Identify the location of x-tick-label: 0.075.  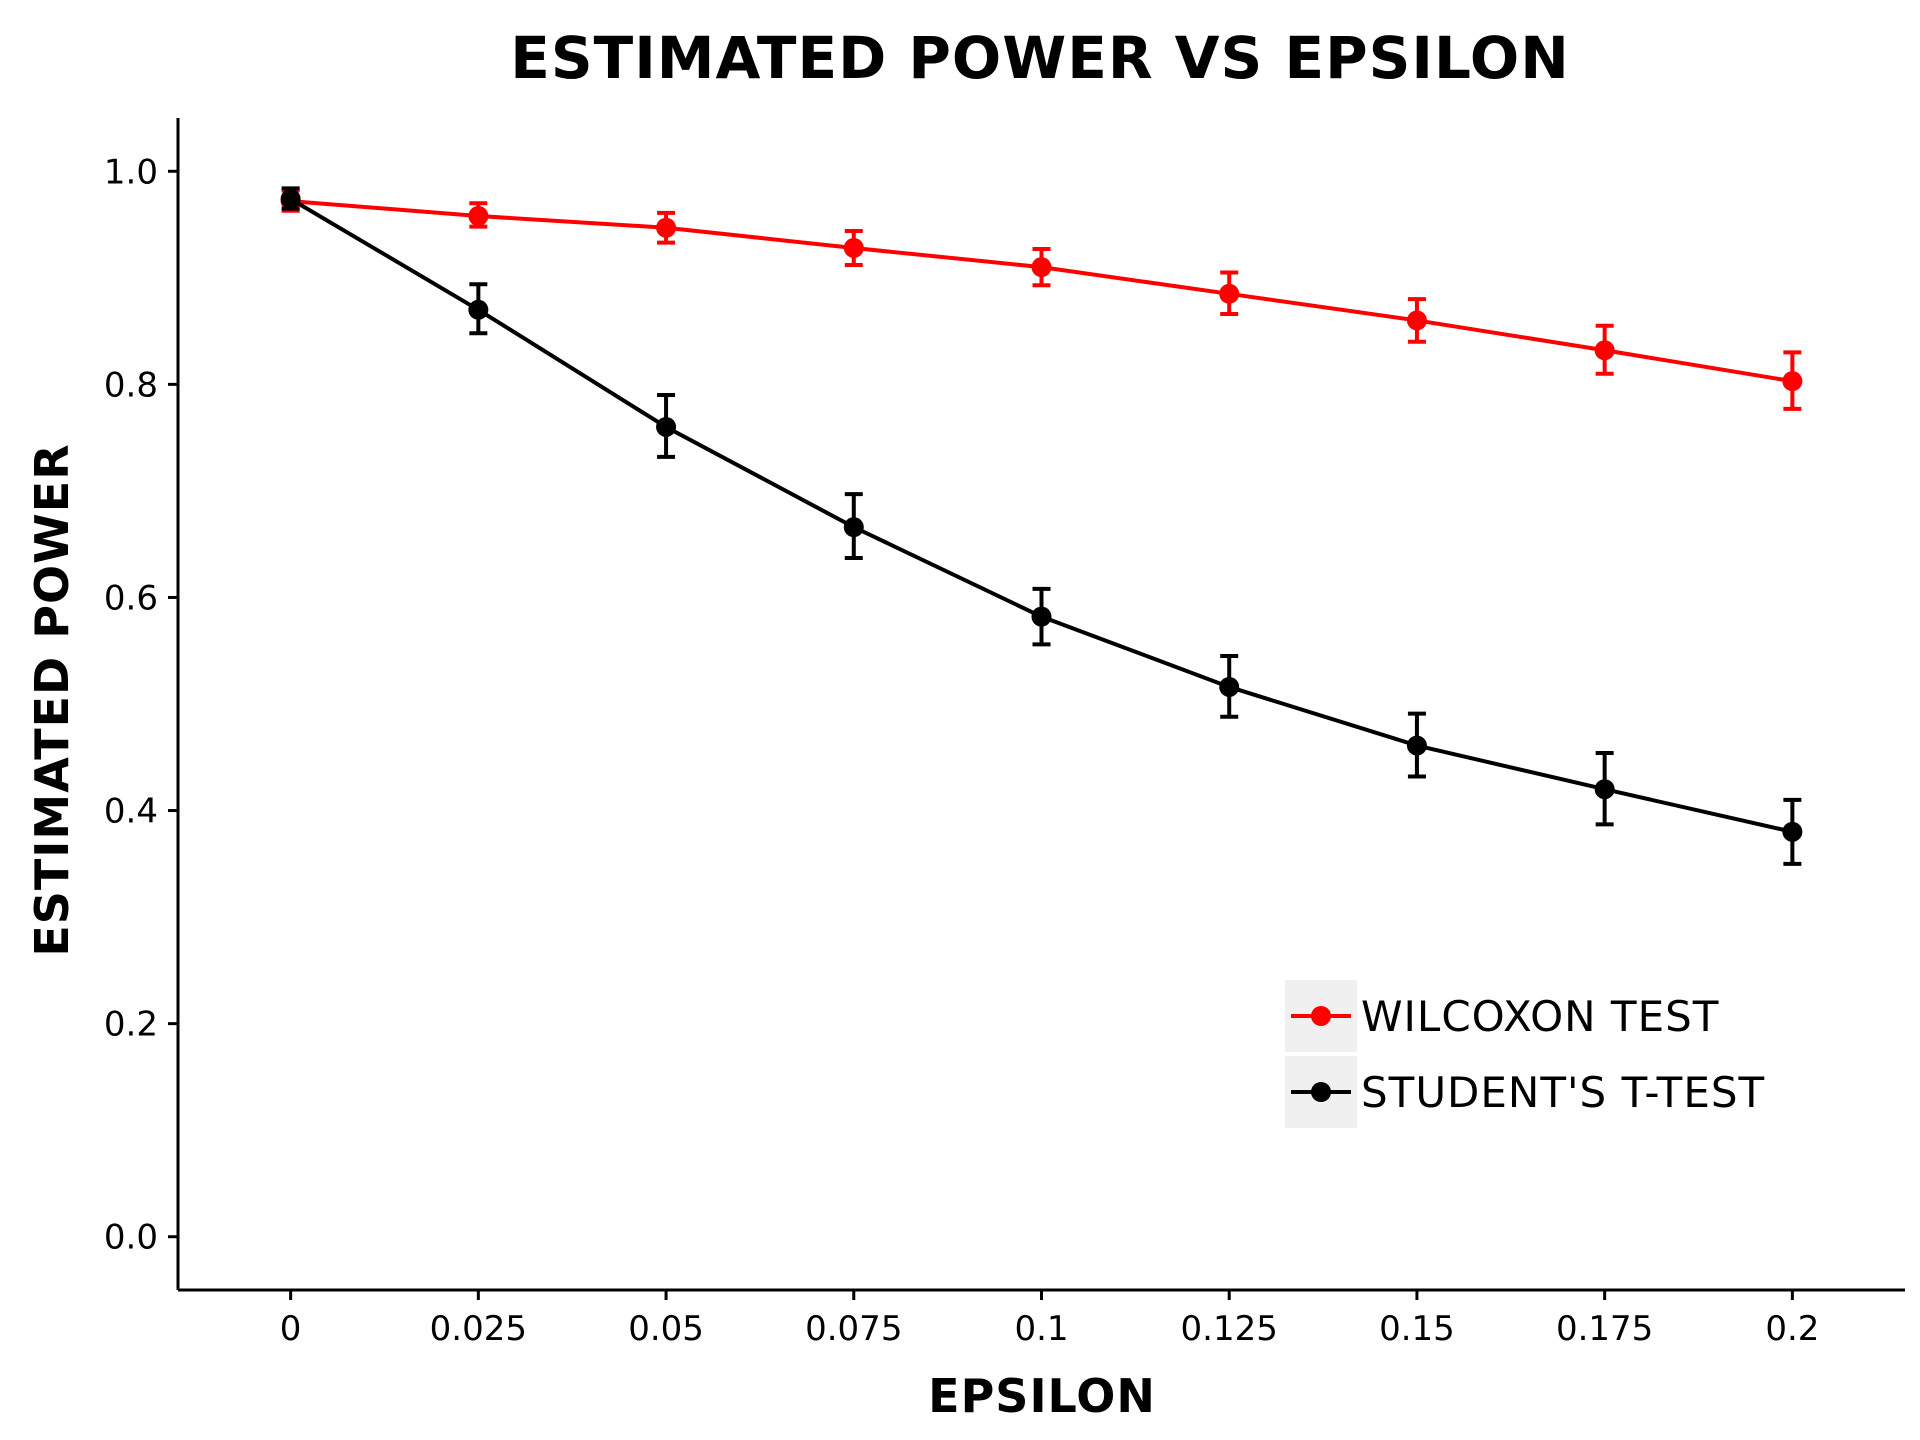
(853, 1329).